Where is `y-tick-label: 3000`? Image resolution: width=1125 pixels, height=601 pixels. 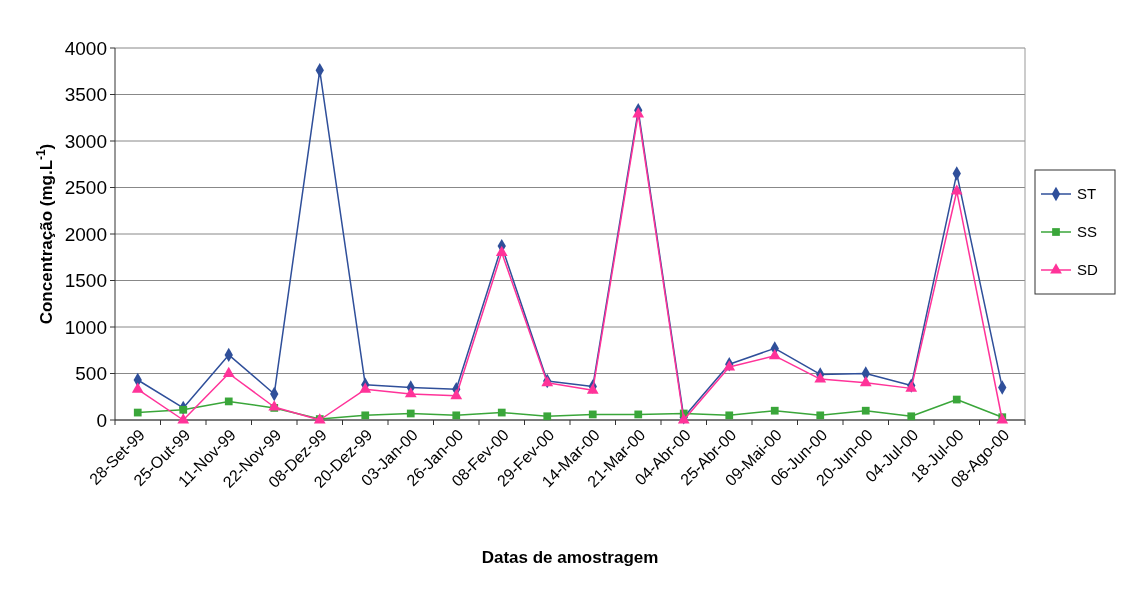 y-tick-label: 3000 is located at coordinates (85, 141).